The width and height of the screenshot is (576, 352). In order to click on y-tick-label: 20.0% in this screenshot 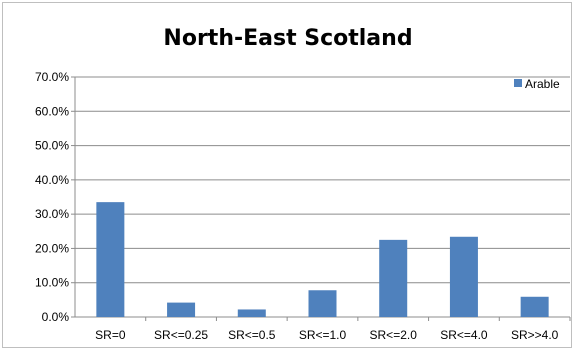, I will do `click(52, 248)`.